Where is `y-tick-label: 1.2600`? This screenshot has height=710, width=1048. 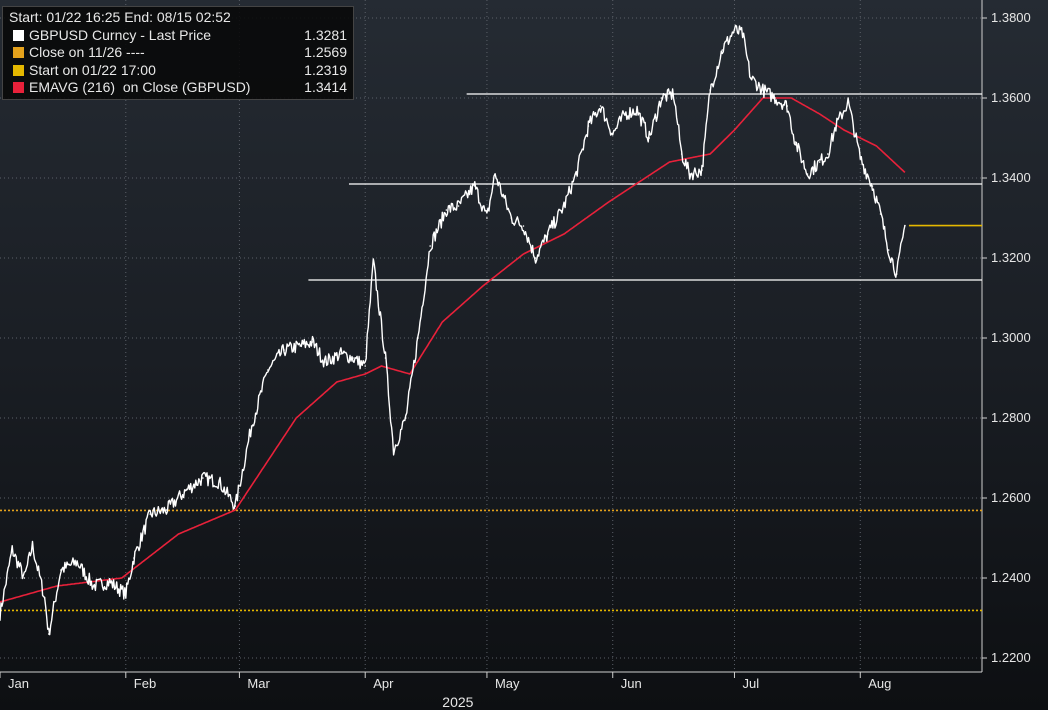
y-tick-label: 1.2600 is located at coordinates (1011, 497).